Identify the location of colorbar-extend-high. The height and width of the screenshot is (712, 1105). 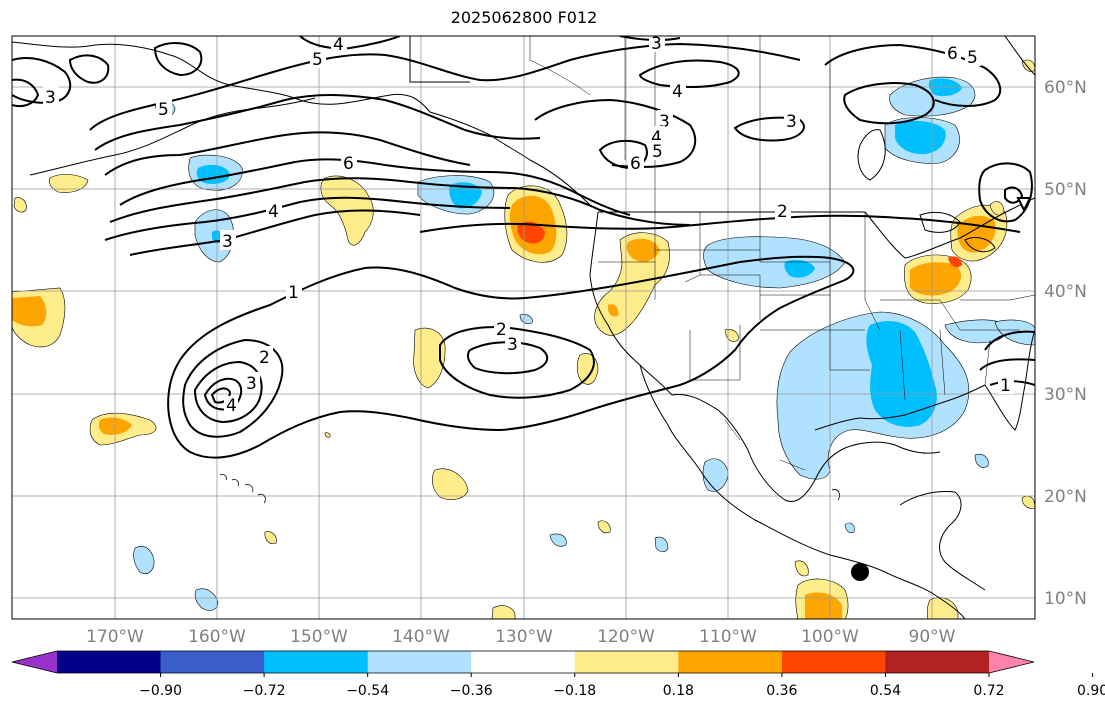
(1011, 662).